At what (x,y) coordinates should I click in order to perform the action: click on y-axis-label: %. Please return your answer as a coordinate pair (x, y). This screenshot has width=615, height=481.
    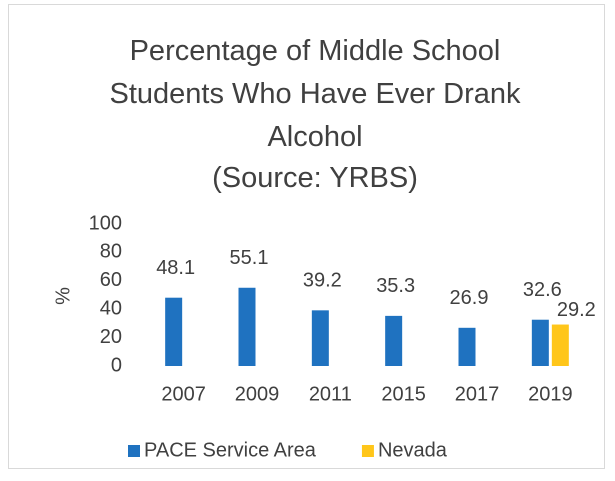
    Looking at the image, I should click on (63, 296).